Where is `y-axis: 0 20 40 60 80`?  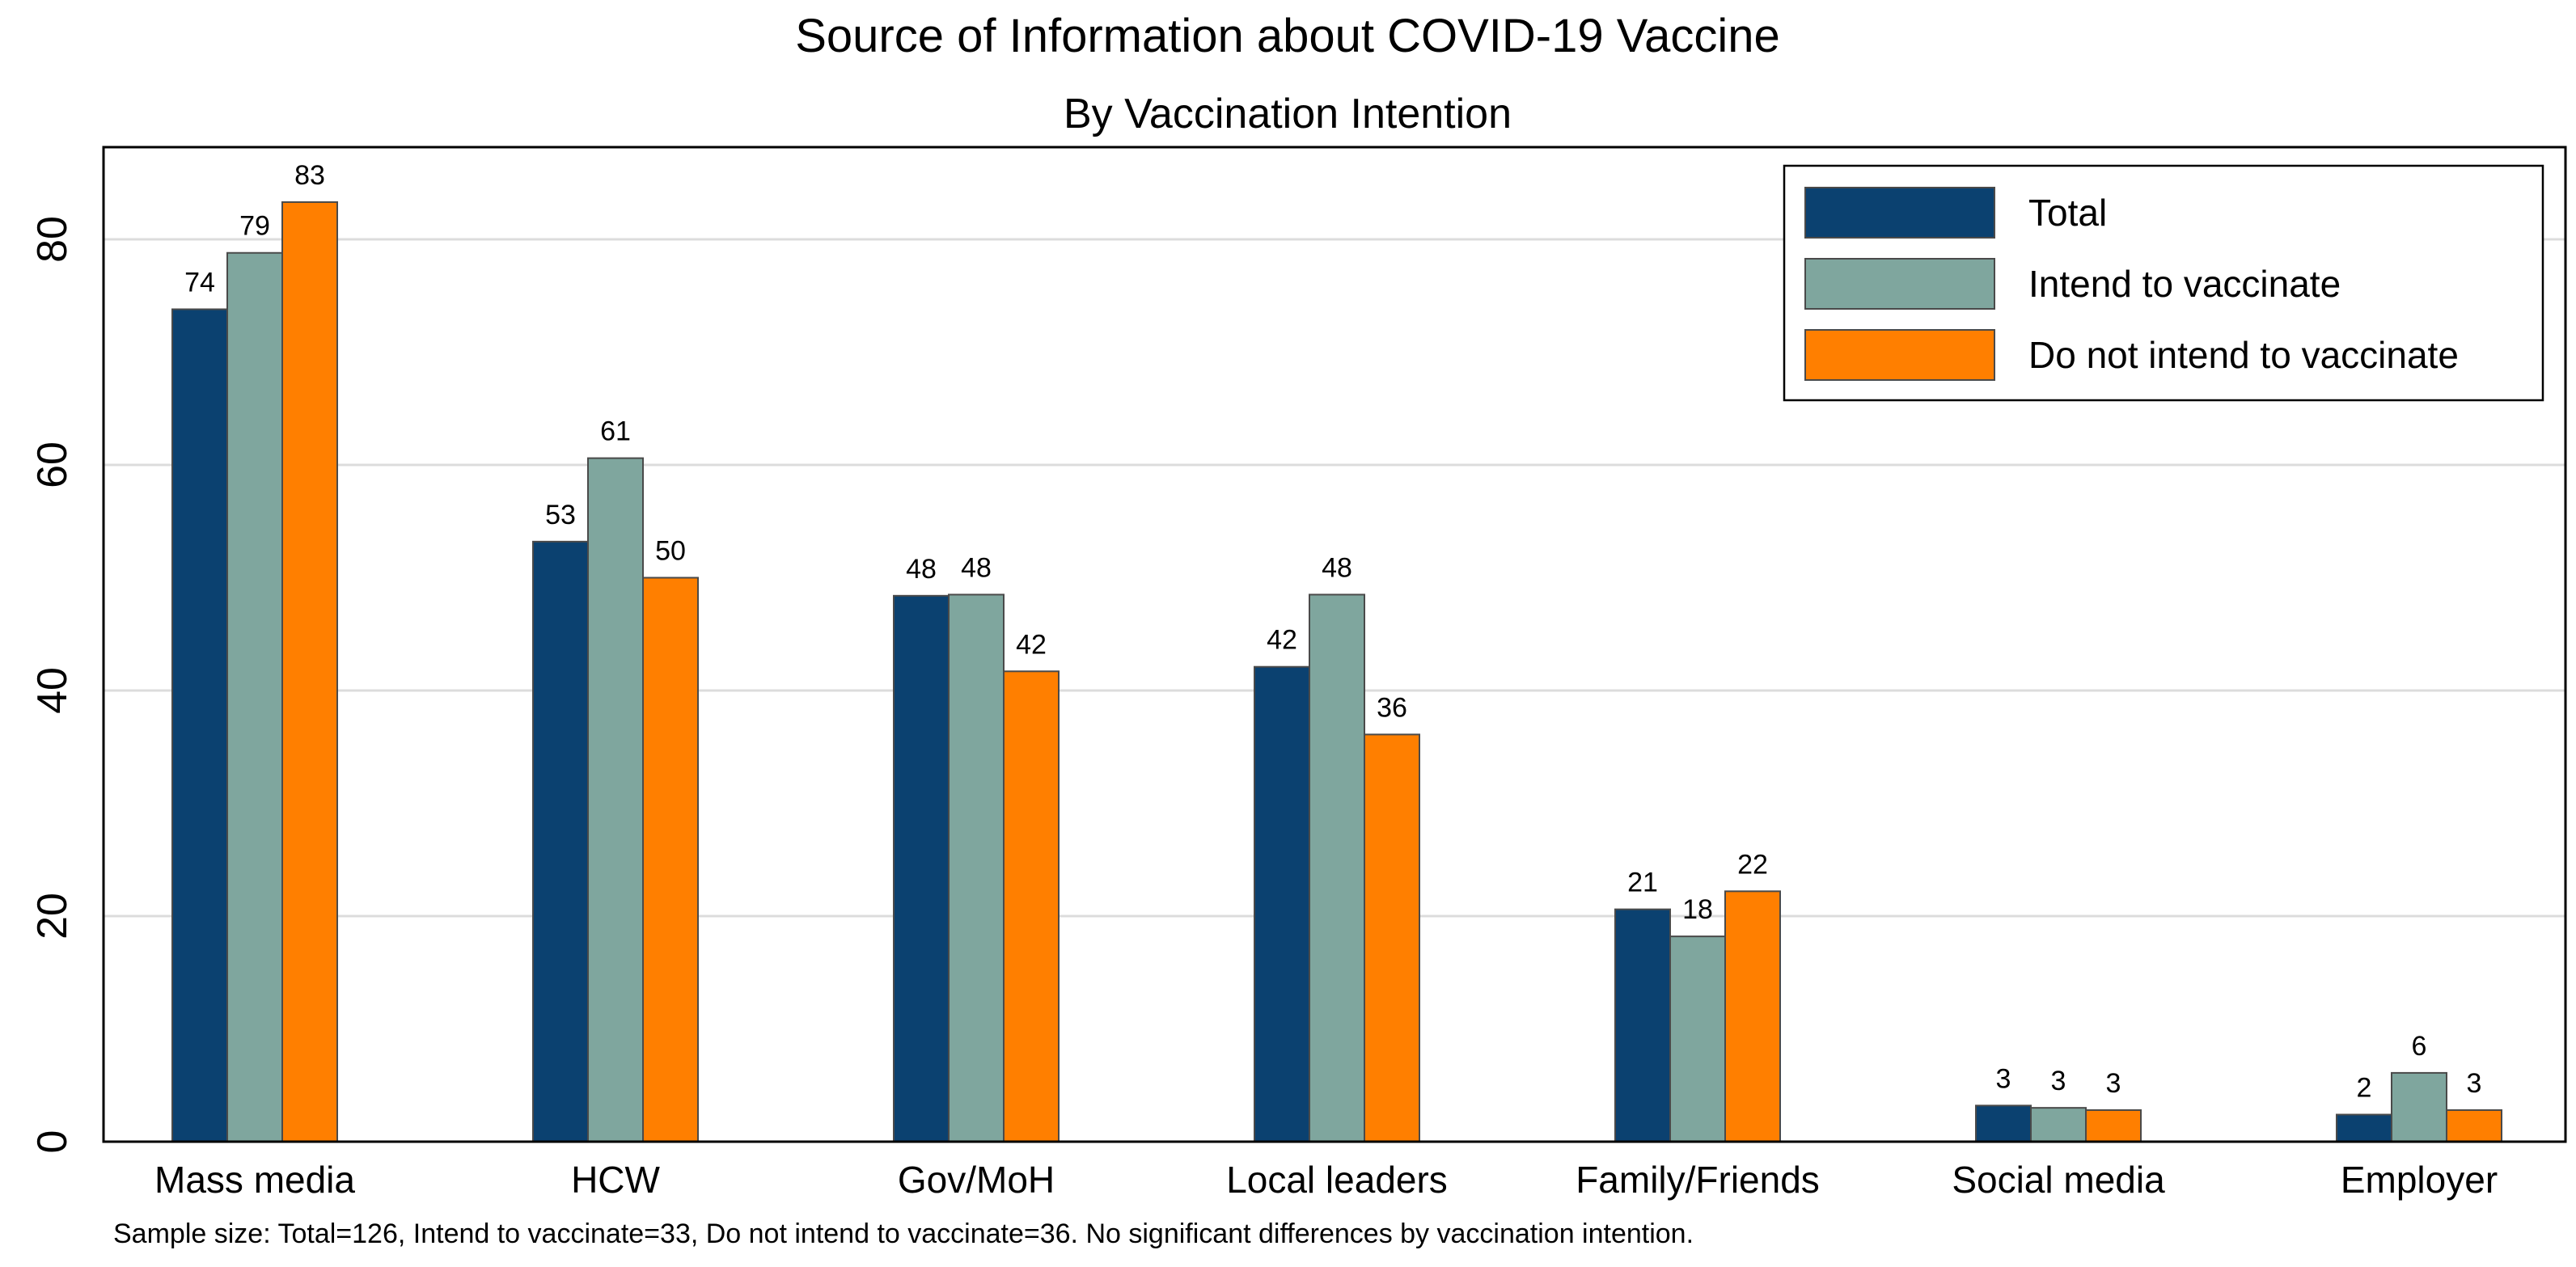
y-axis: 0 20 40 60 80 is located at coordinates (53, 684).